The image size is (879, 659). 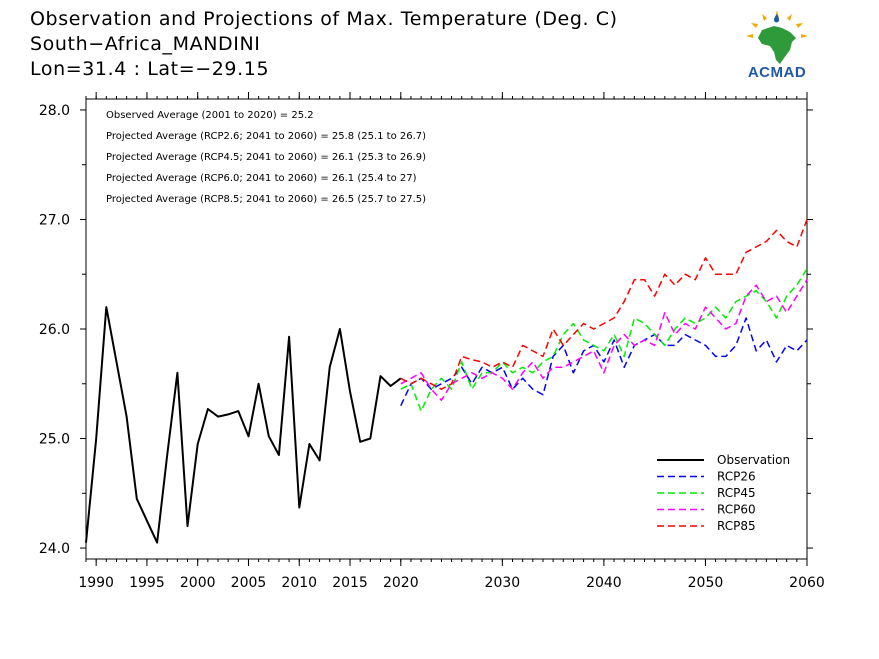 I want to click on series-line-rcp60, so click(x=604, y=340).